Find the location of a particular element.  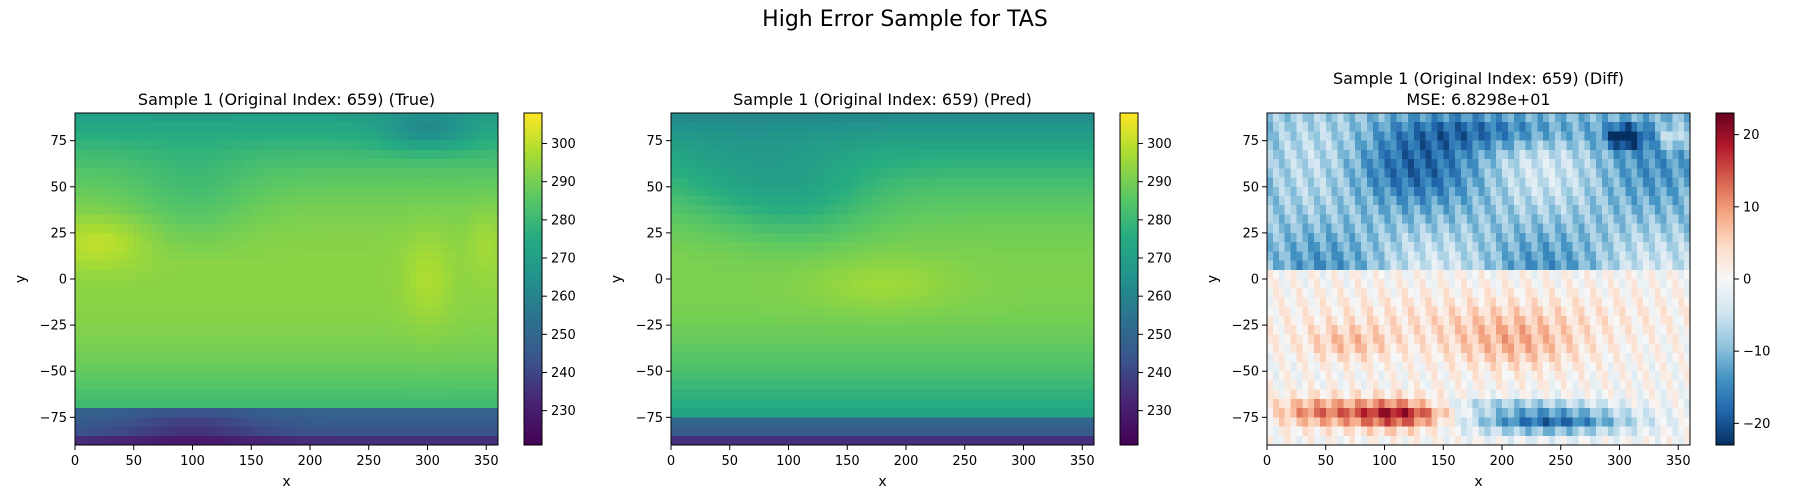

y-axis-label: y is located at coordinates (21, 279).